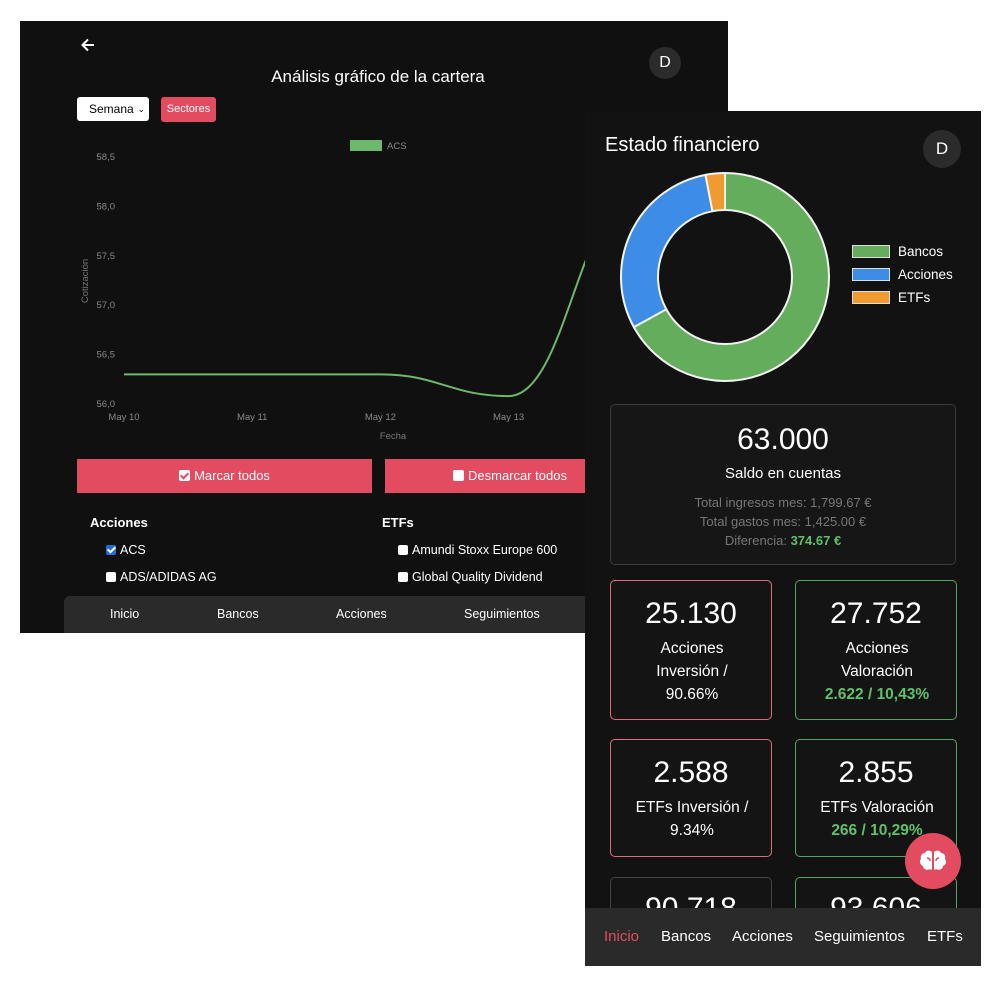 The image size is (1000, 990). I want to click on card-value: 27.752, so click(876, 613).